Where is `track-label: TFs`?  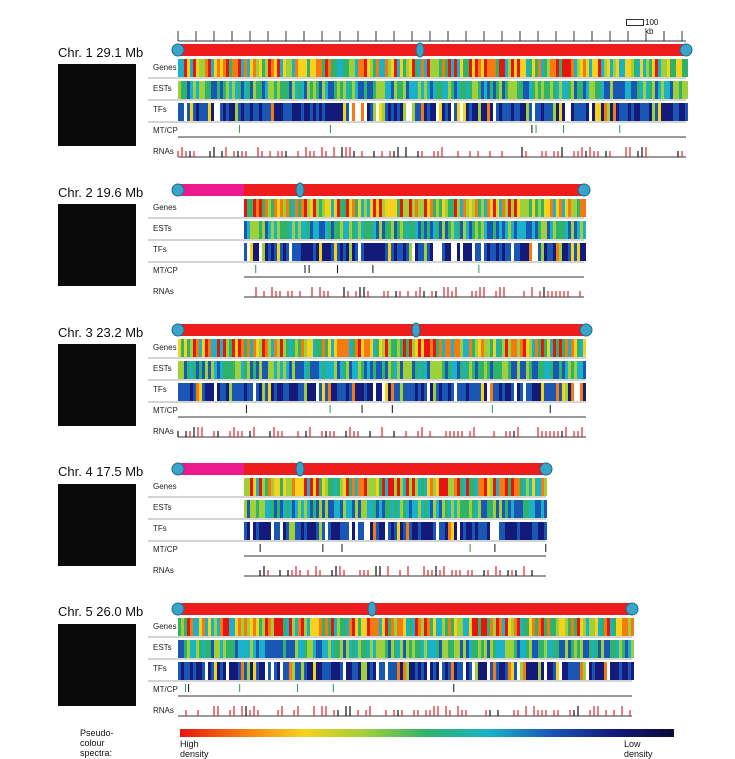 track-label: TFs is located at coordinates (160, 528).